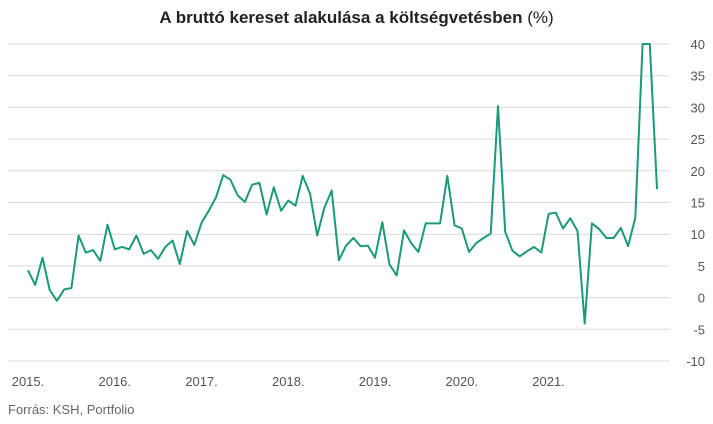  What do you see at coordinates (114, 381) in the screenshot?
I see `x-tick-label: 2016.` at bounding box center [114, 381].